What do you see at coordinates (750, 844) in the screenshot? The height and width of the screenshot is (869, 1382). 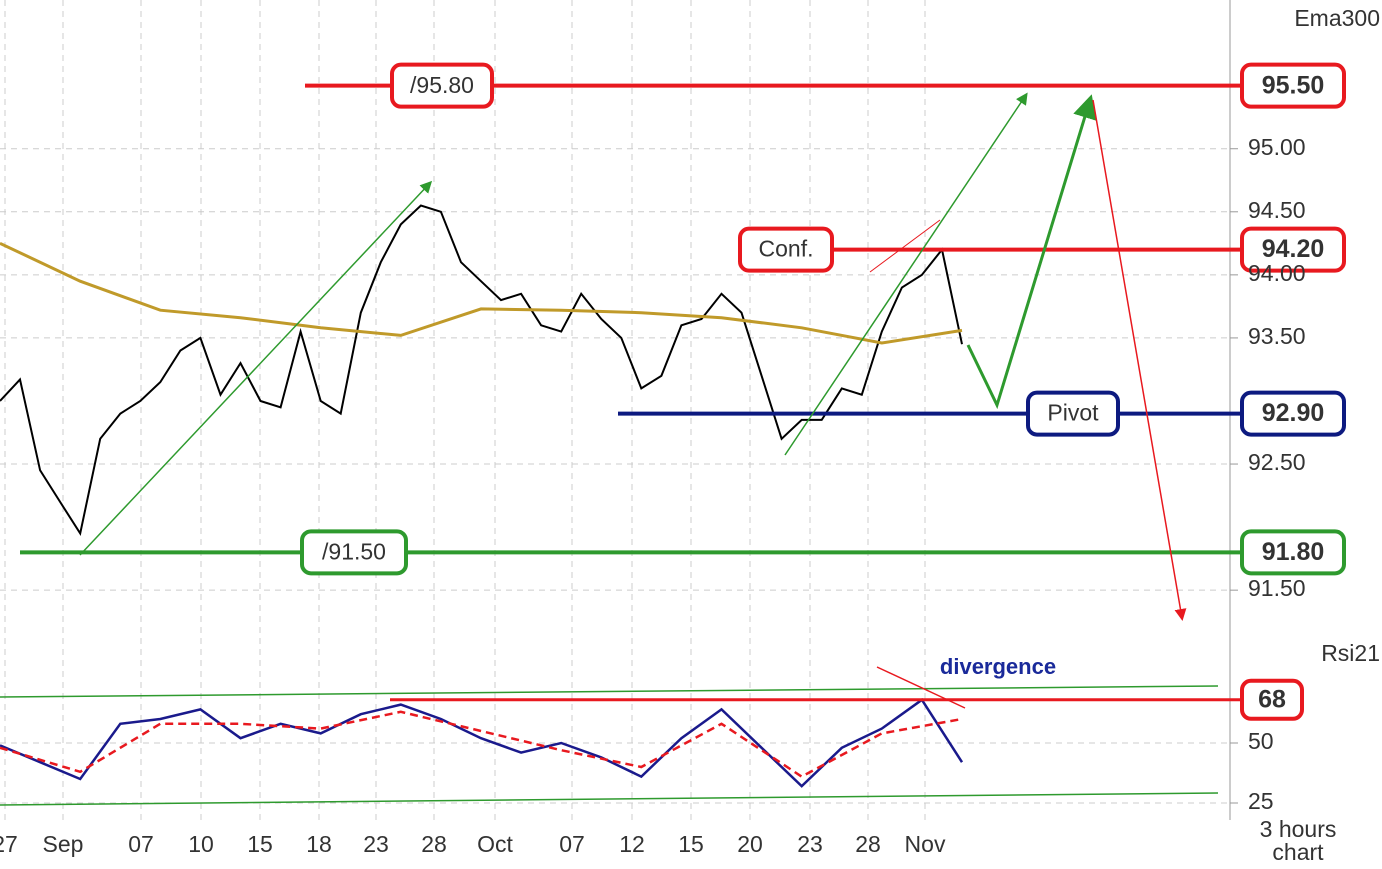 I see `x-tick-label: 20` at bounding box center [750, 844].